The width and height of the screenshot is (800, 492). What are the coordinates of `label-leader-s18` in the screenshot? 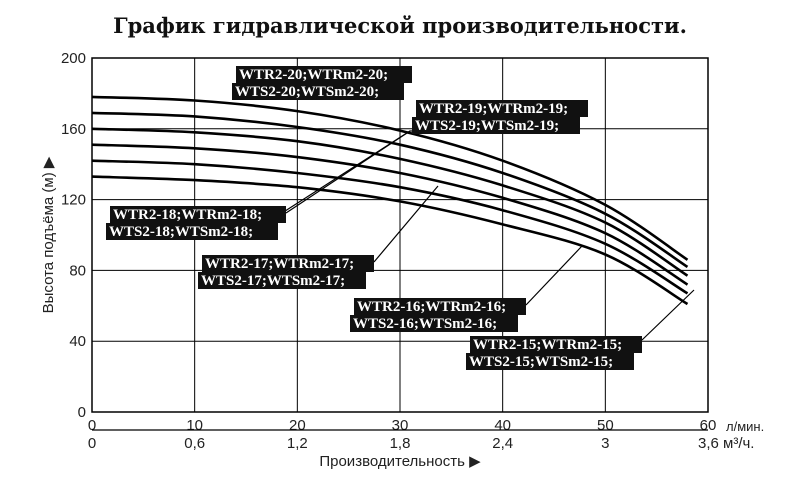 It's located at (348, 172).